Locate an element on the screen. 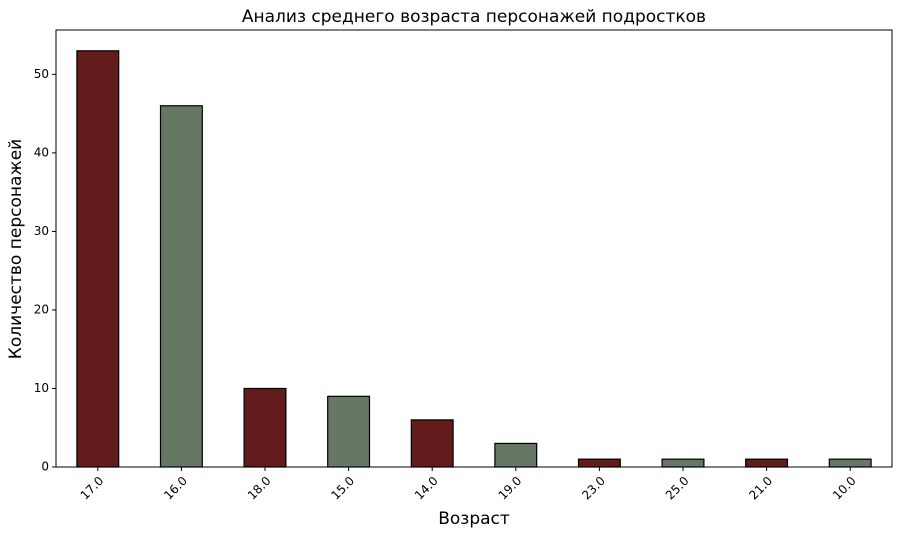  x-tick-label: 19.0 is located at coordinates (510, 488).